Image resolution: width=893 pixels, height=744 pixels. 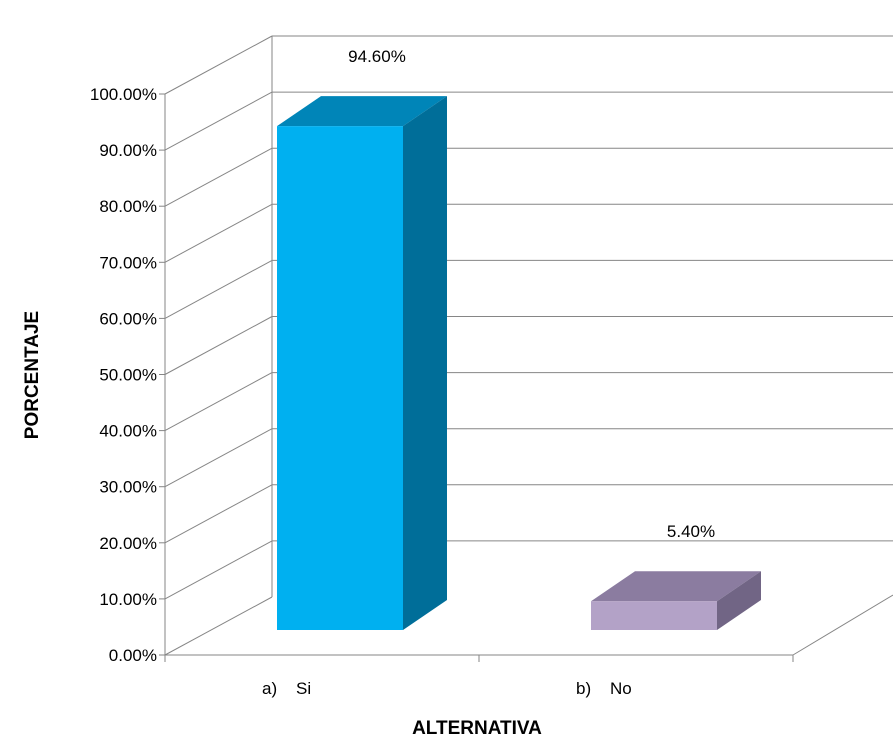 What do you see at coordinates (128, 543) in the screenshot?
I see `y-tick-label: 20.00%` at bounding box center [128, 543].